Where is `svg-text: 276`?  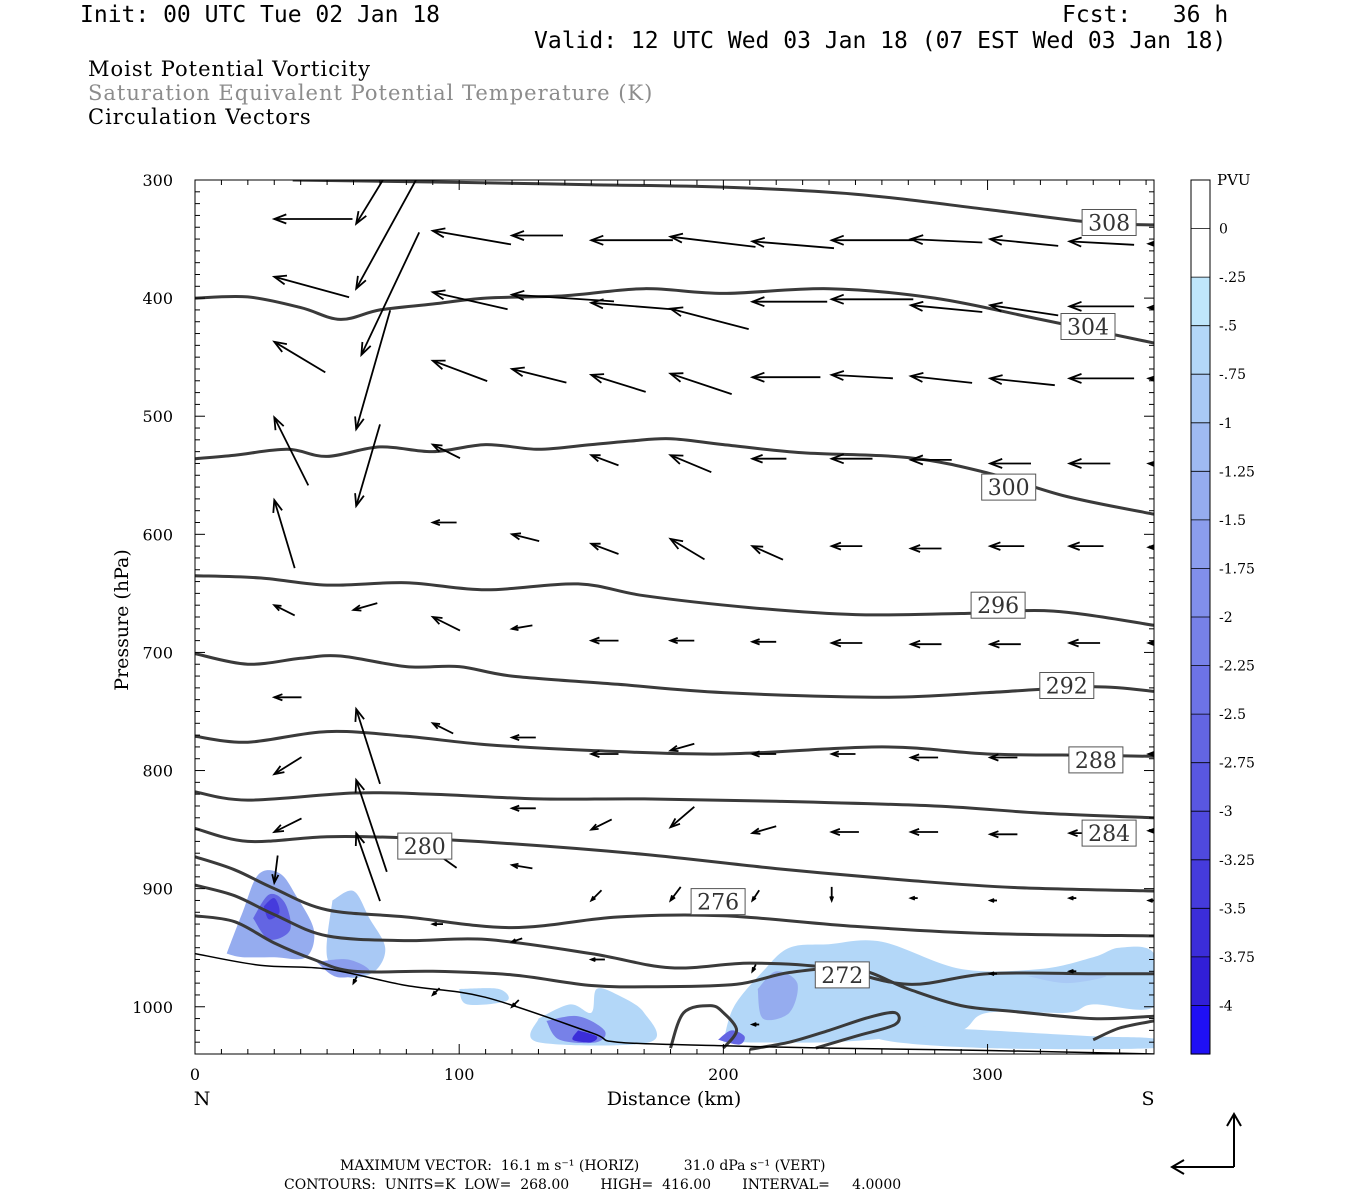
svg-text: 276 is located at coordinates (718, 903).